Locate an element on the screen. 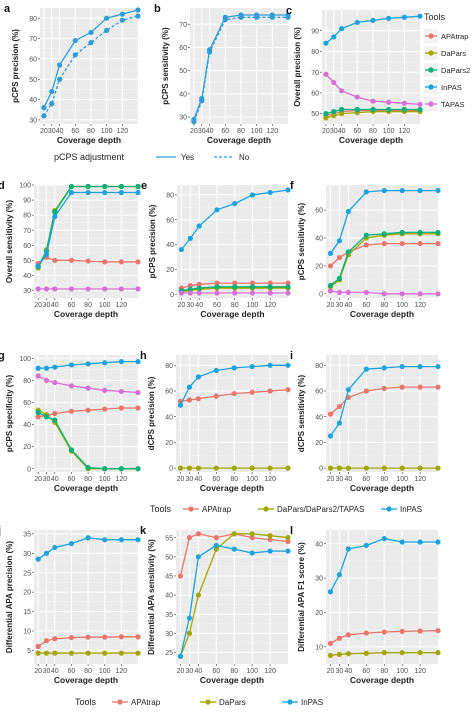 The width and height of the screenshot is (474, 714). series-line-dapars2 is located at coordinates (384, 258).